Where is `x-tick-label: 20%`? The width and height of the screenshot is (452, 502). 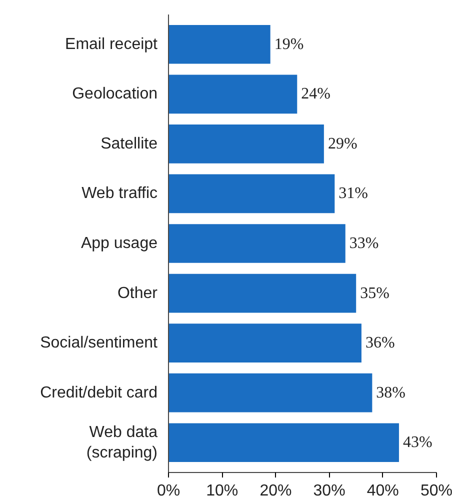 x-tick-label: 20% is located at coordinates (276, 491).